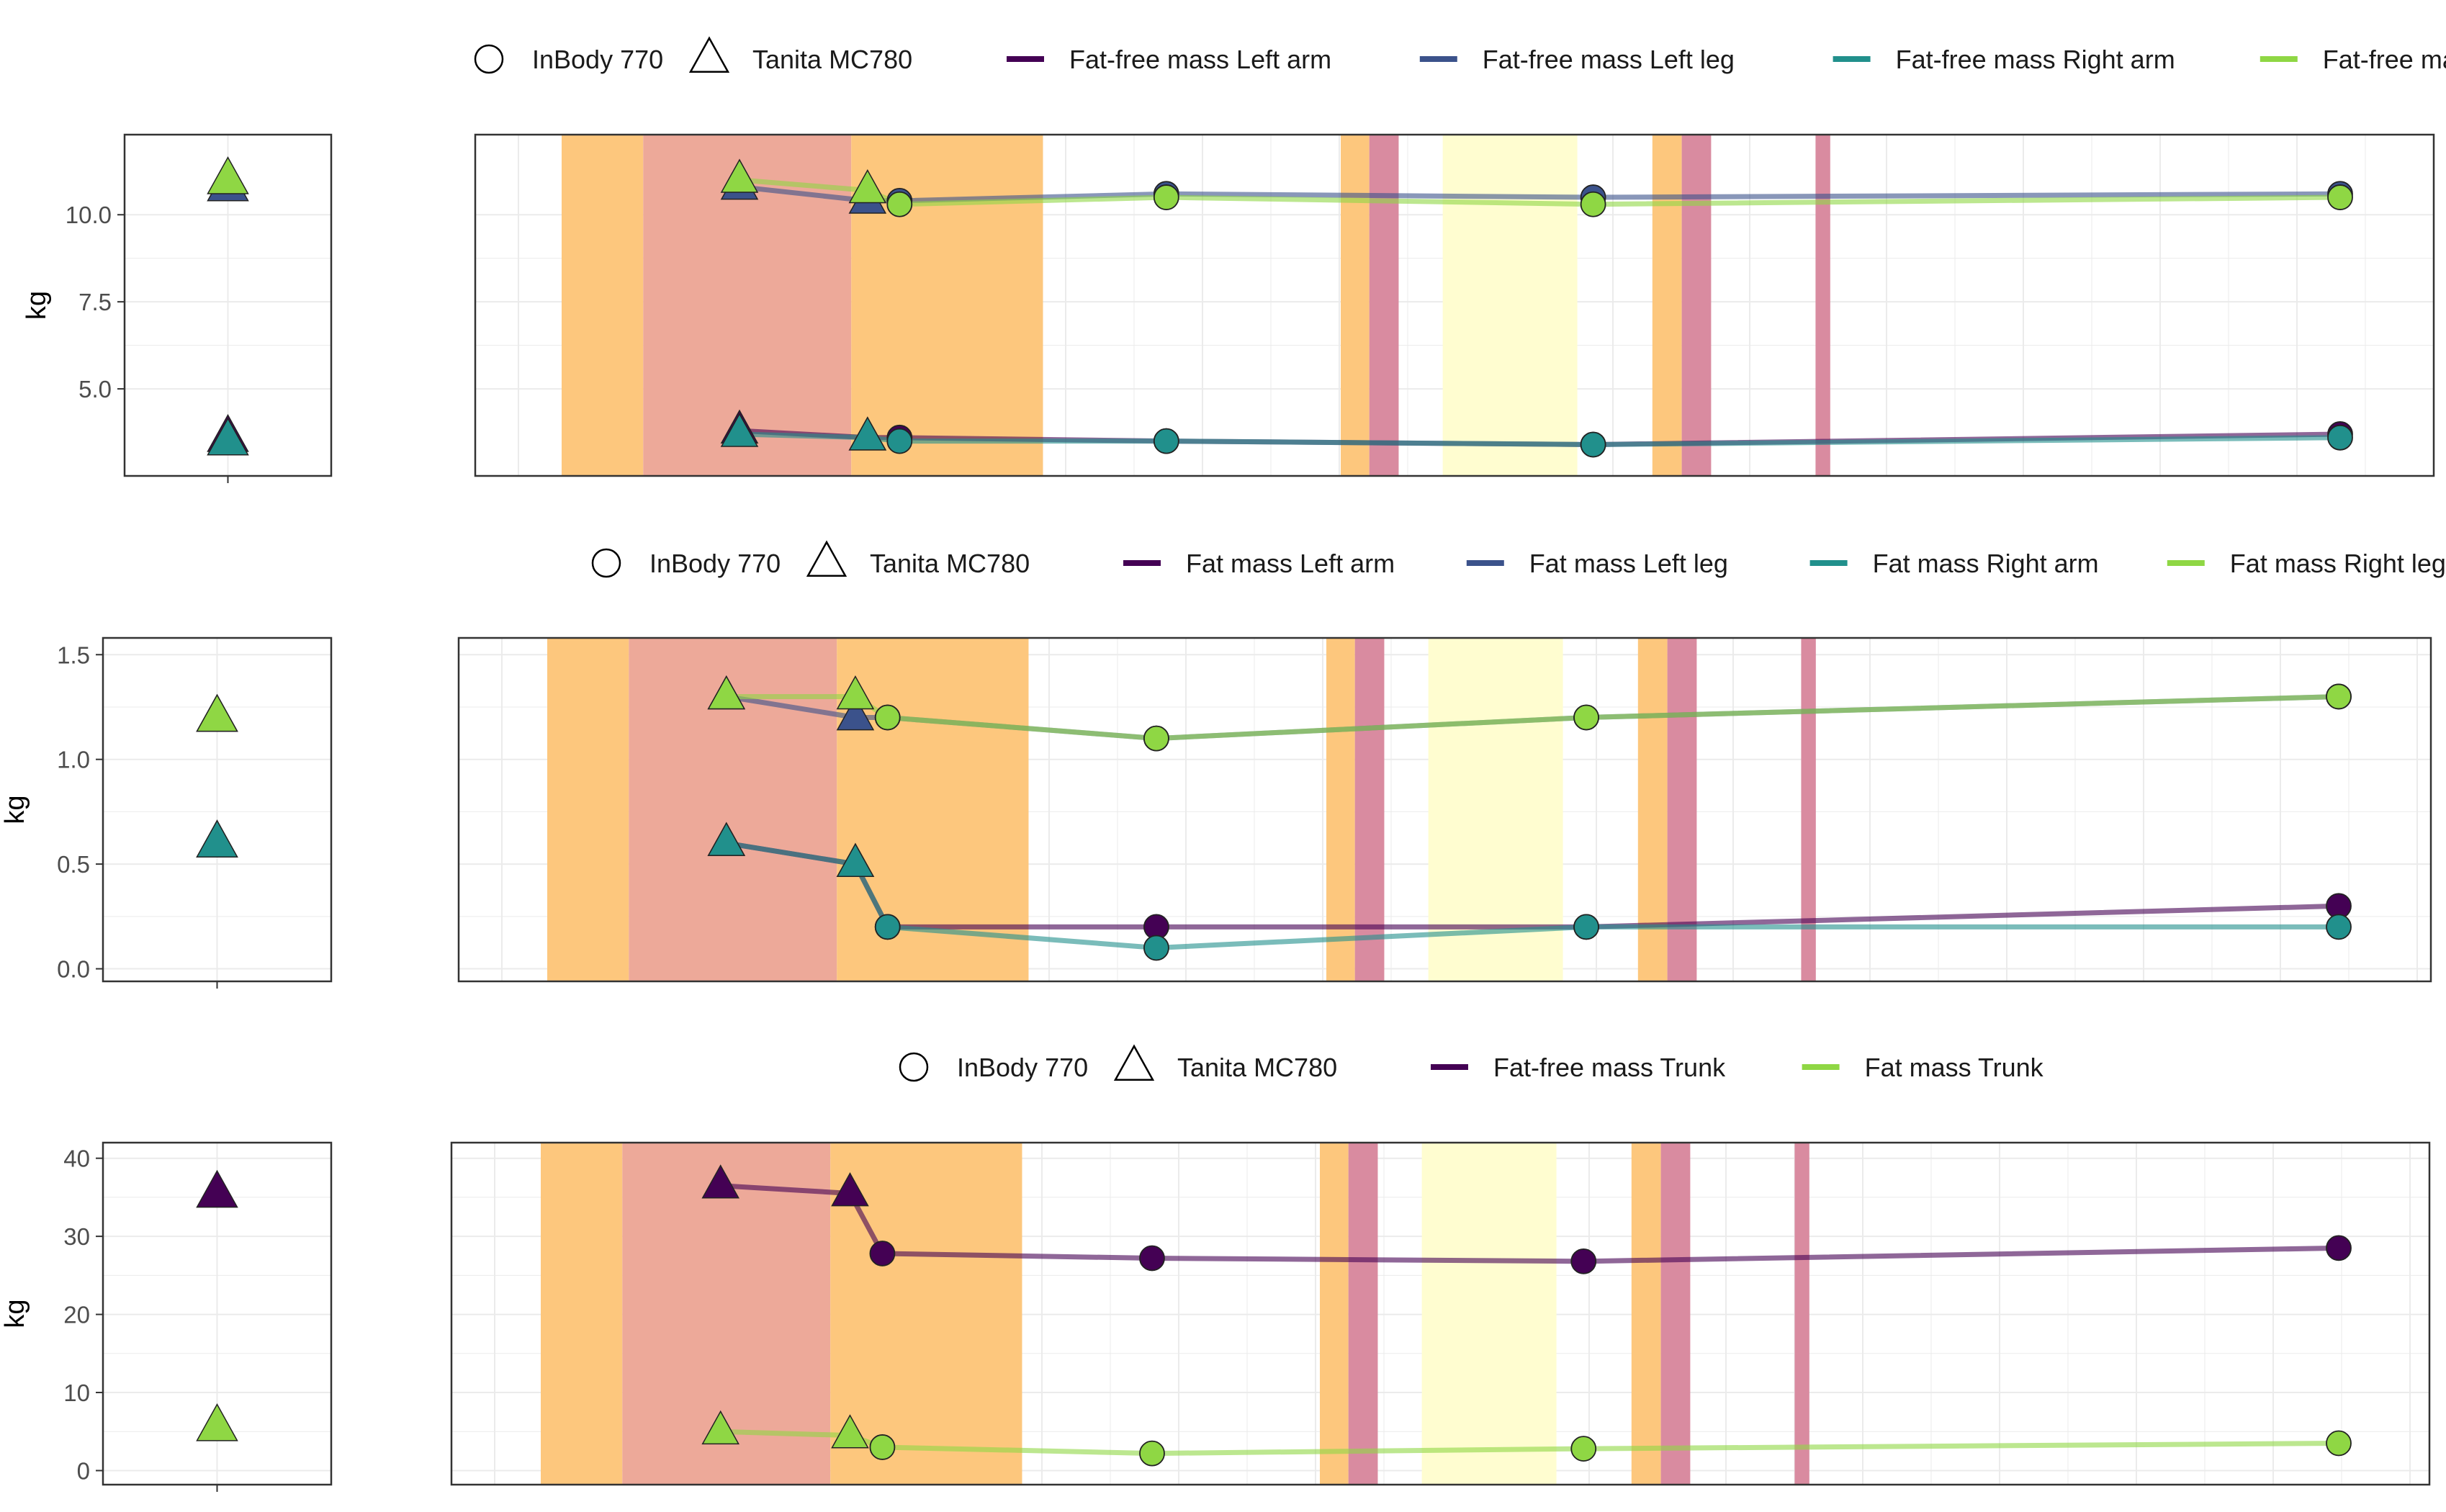 This screenshot has width=2446, height=1512. I want to click on legend-label: Fat-free mass Right leg, so click(2384, 59).